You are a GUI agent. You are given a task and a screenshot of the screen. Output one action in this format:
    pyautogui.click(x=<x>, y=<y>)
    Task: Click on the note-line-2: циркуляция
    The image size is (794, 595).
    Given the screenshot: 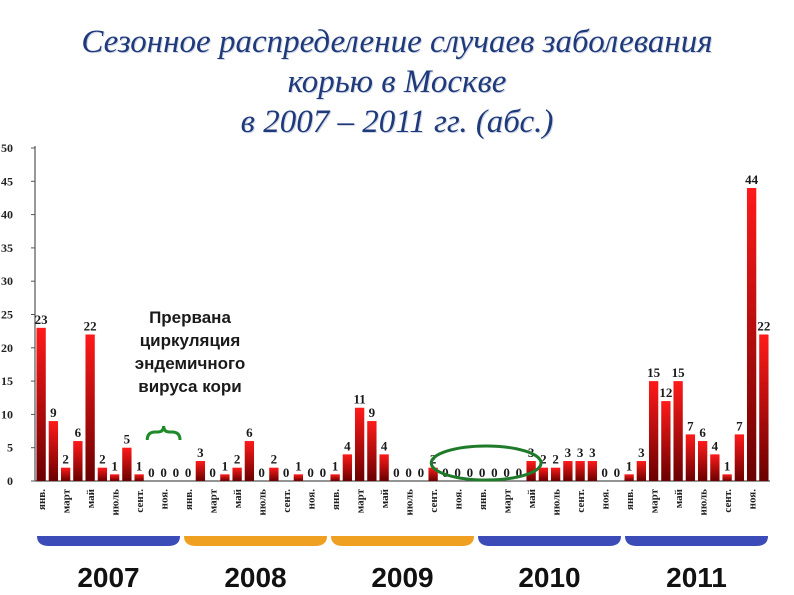 What is the action you would take?
    pyautogui.click(x=190, y=340)
    